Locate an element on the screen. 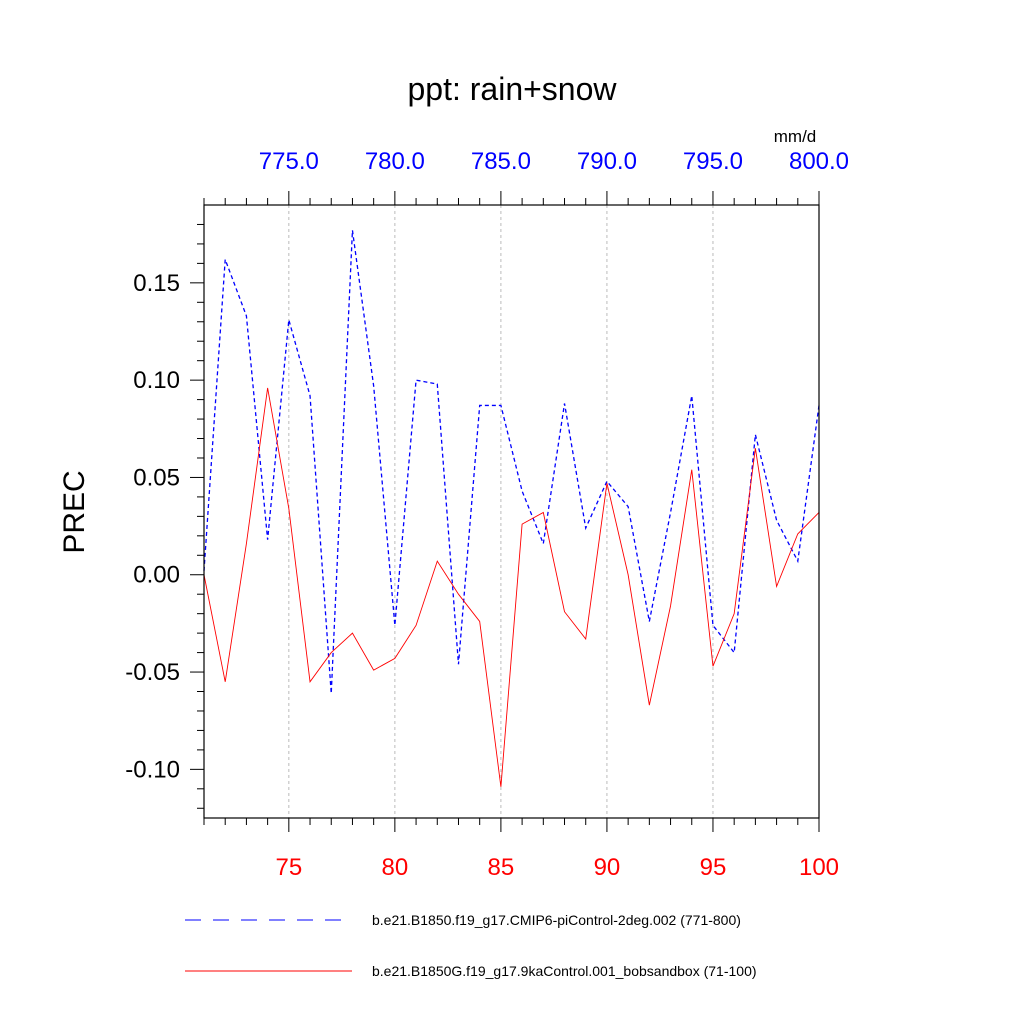 The width and height of the screenshot is (1024, 1024). y-axis-label: PREC is located at coordinates (74, 511).